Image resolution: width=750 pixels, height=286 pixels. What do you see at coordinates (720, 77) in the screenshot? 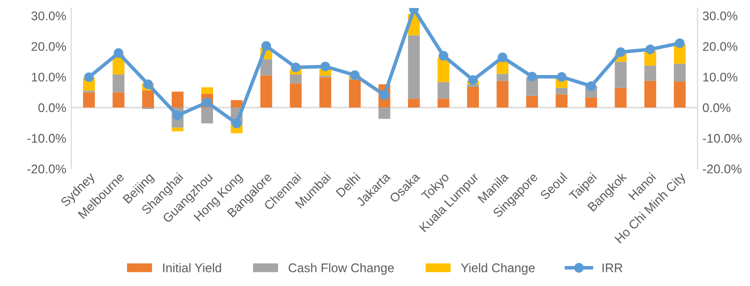
I see `y2-tick-label: 10.0%` at bounding box center [720, 77].